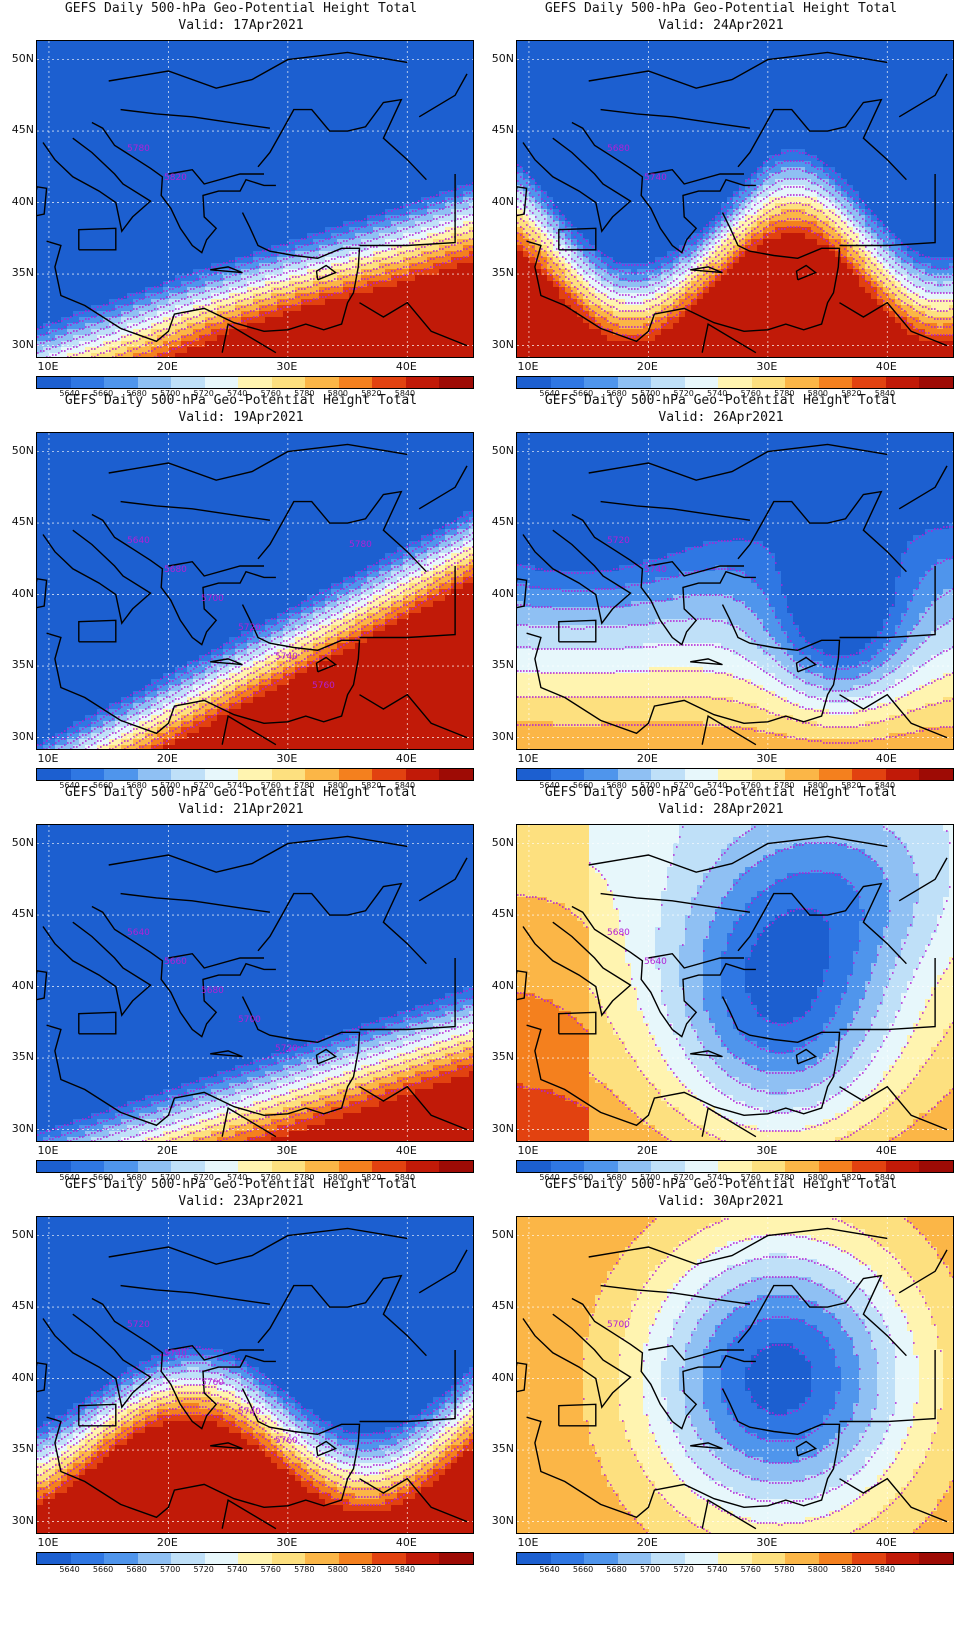 The height and width of the screenshot is (1640, 964). What do you see at coordinates (498, 1377) in the screenshot?
I see `lat-tick-label: 40N` at bounding box center [498, 1377].